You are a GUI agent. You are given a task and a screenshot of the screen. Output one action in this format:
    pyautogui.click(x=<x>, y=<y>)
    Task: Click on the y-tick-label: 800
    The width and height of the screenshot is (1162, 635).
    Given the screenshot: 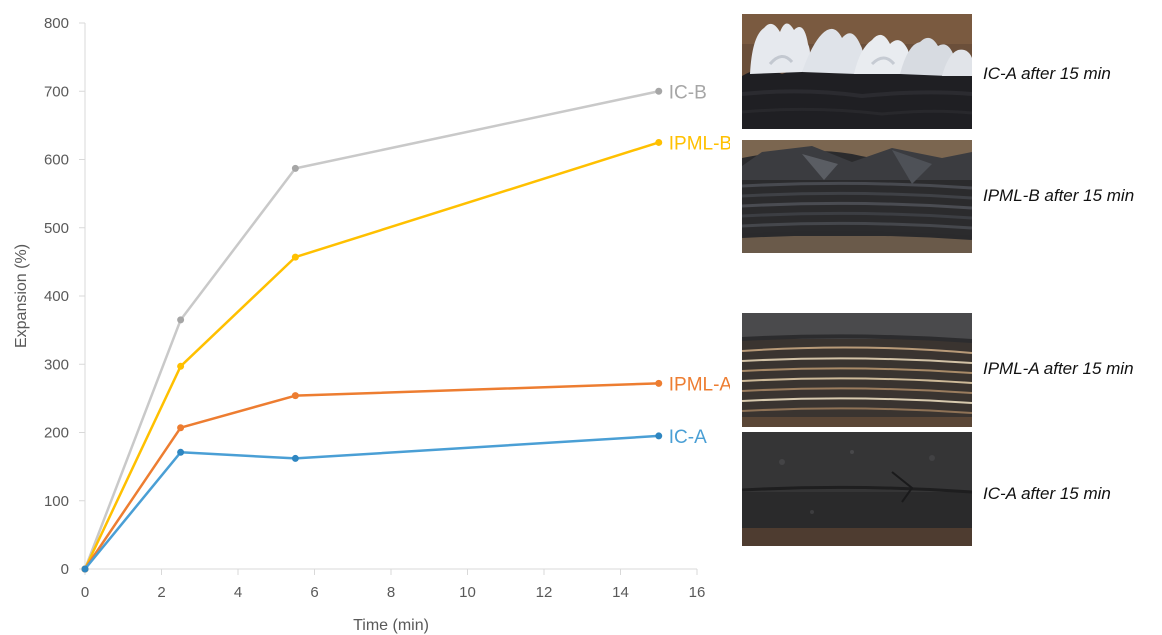 What is the action you would take?
    pyautogui.click(x=56, y=23)
    